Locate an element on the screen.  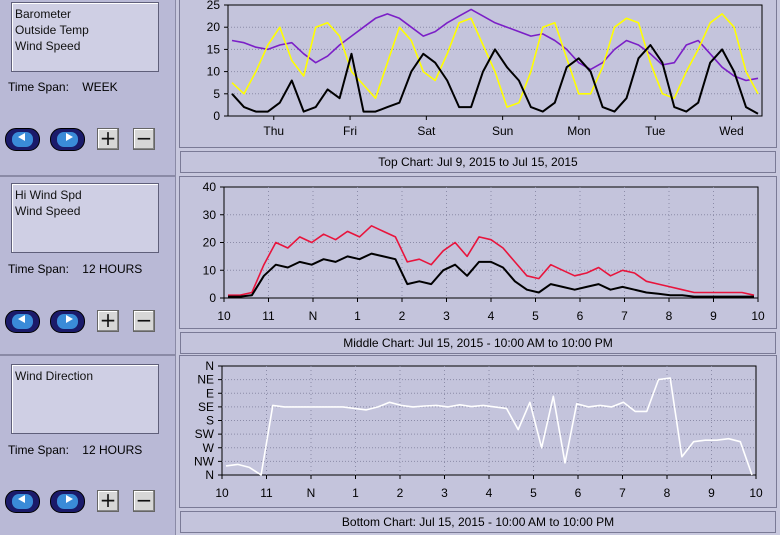
y-tick-label: 25 is located at coordinates (214, 6).